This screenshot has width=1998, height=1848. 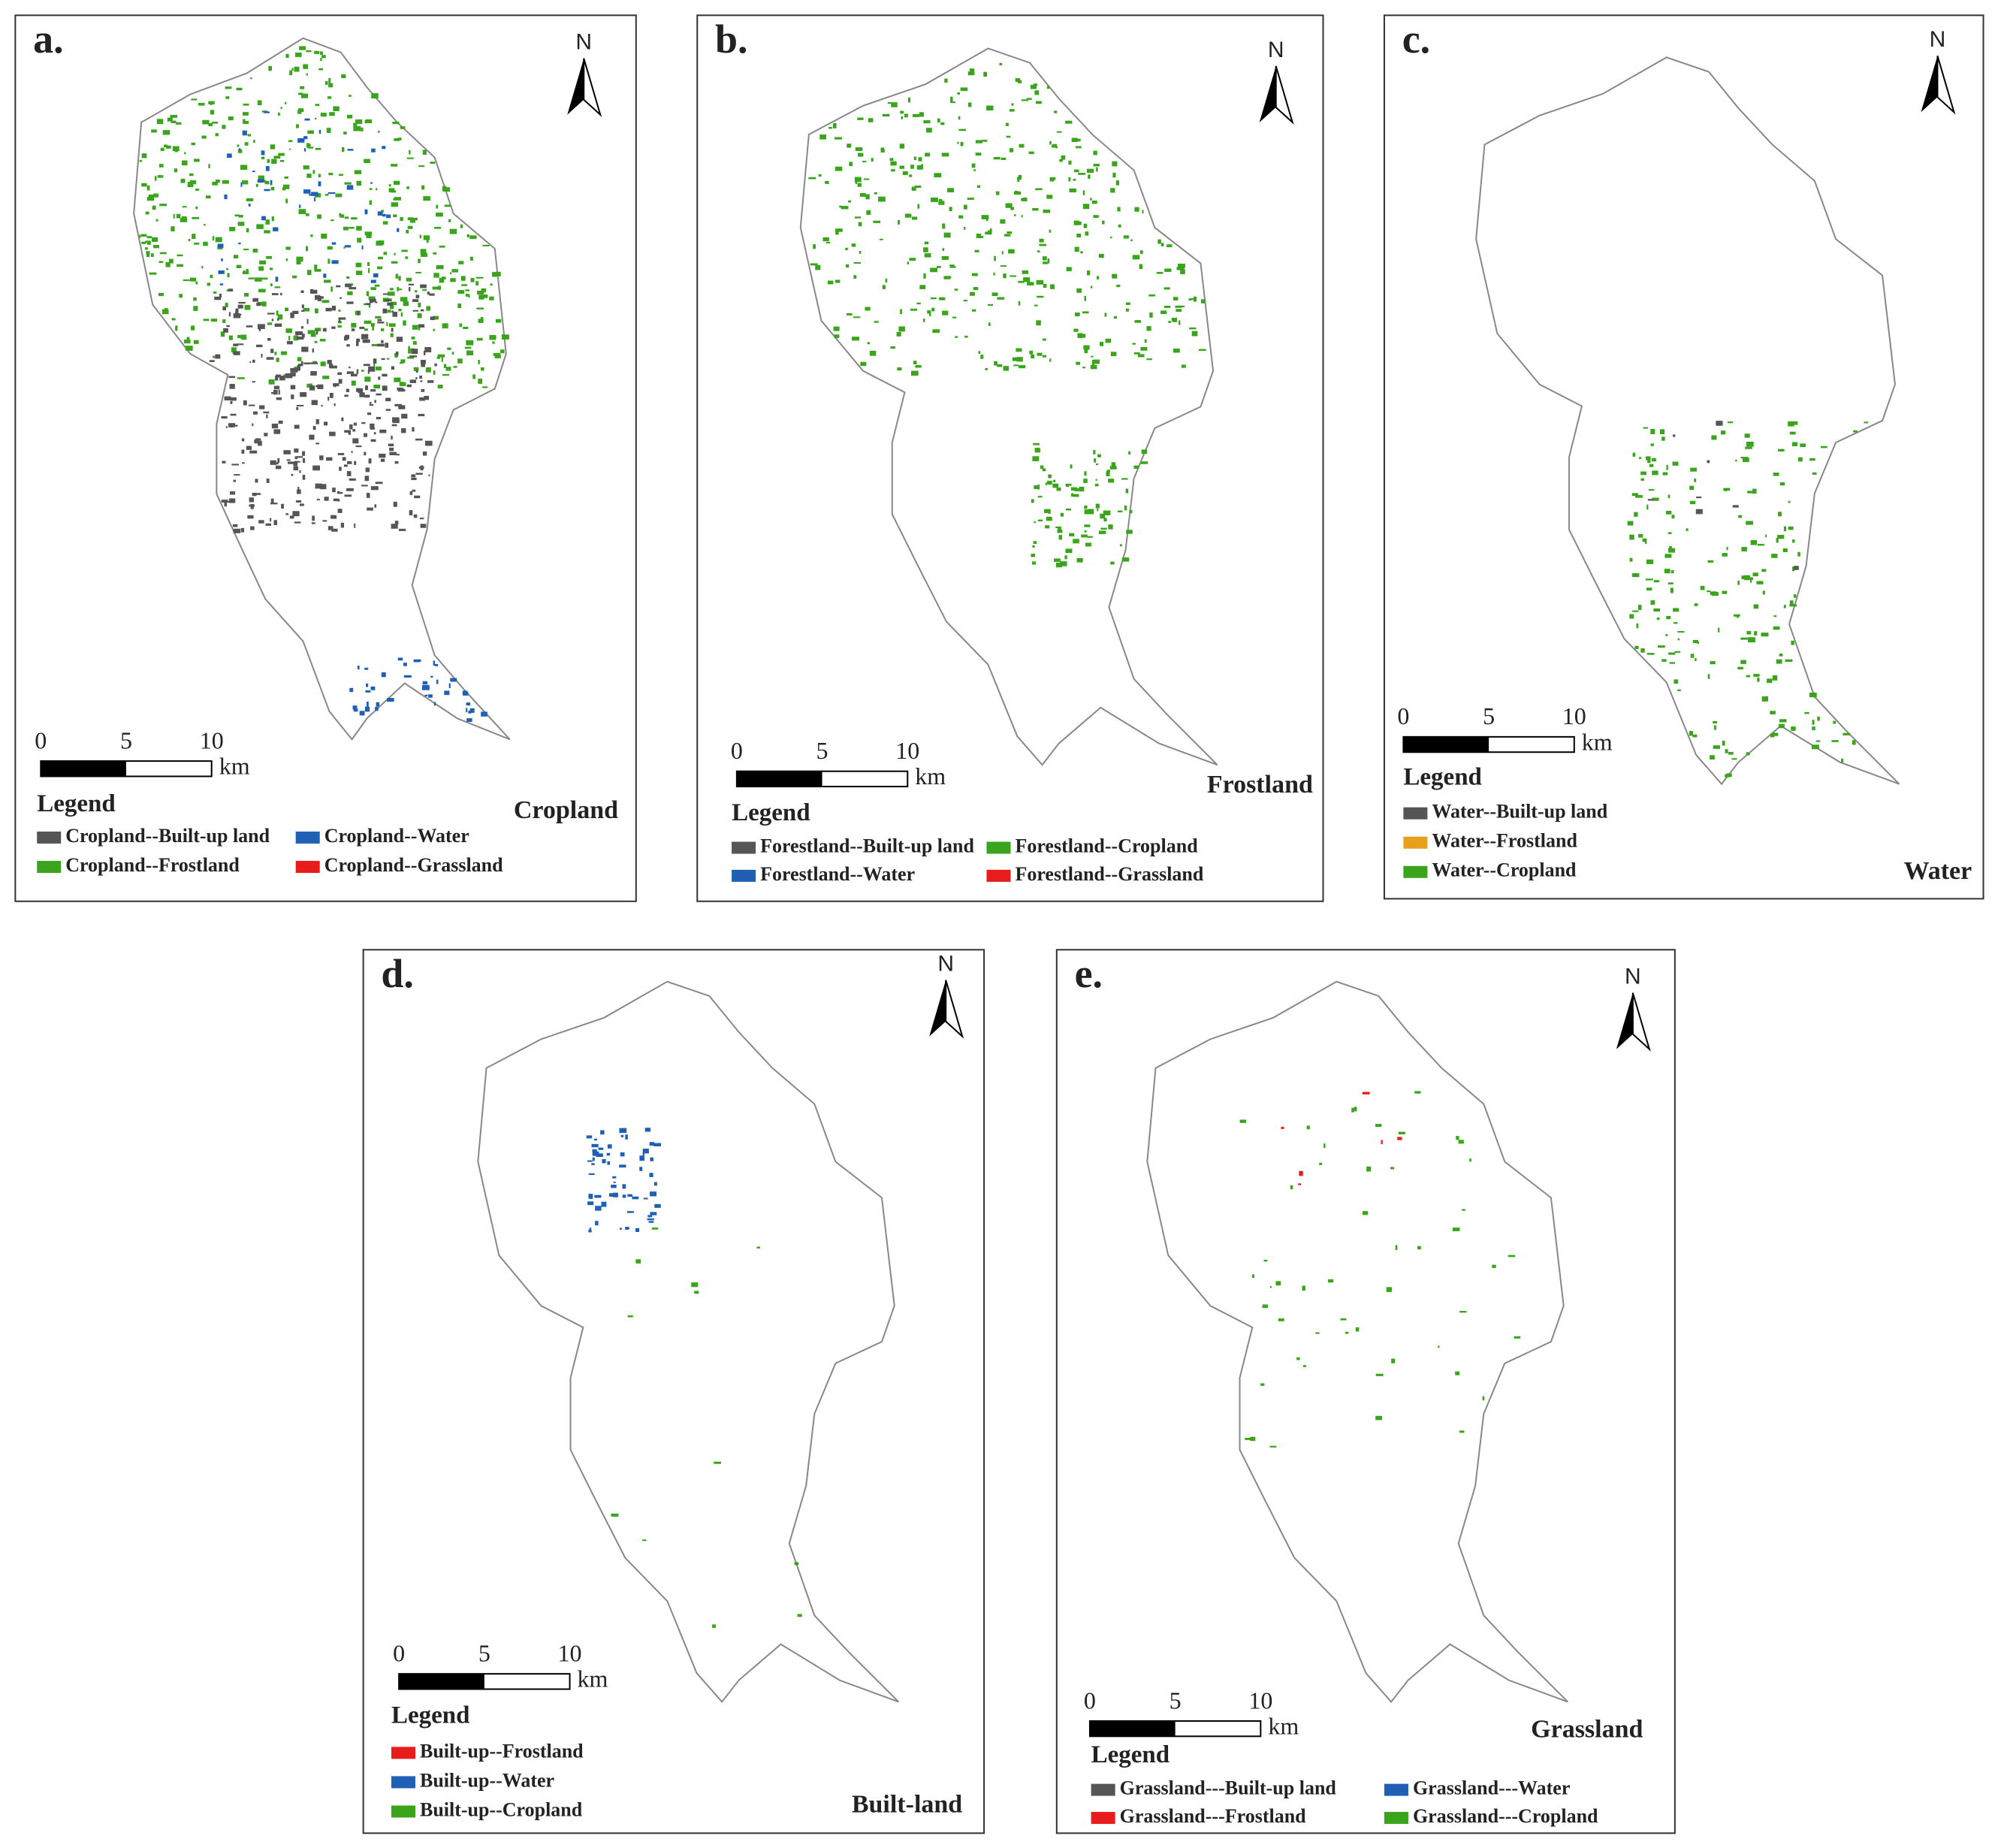 I want to click on scale-label: 10, so click(x=907, y=750).